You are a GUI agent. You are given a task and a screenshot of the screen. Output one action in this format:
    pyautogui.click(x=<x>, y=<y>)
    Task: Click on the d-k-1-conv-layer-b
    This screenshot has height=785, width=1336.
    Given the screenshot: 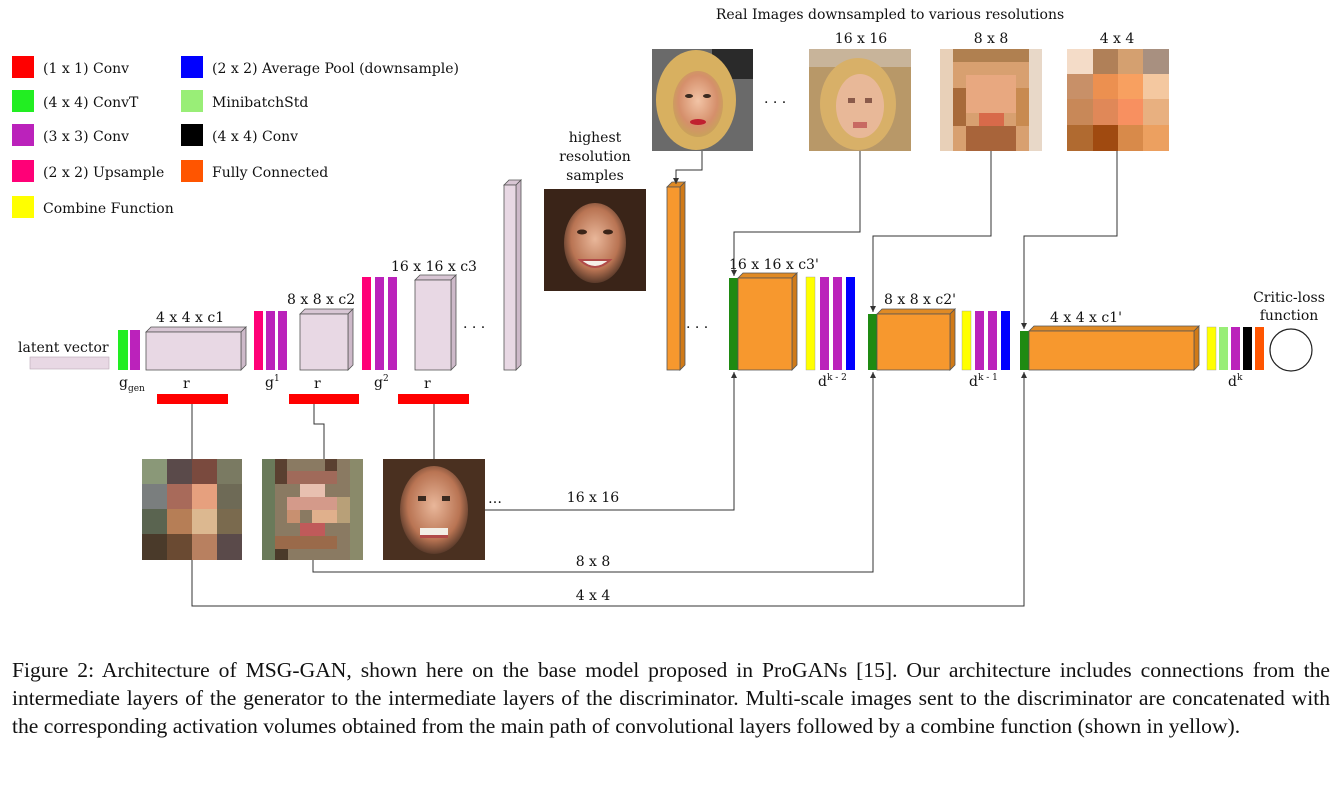 What is the action you would take?
    pyautogui.click(x=992, y=340)
    